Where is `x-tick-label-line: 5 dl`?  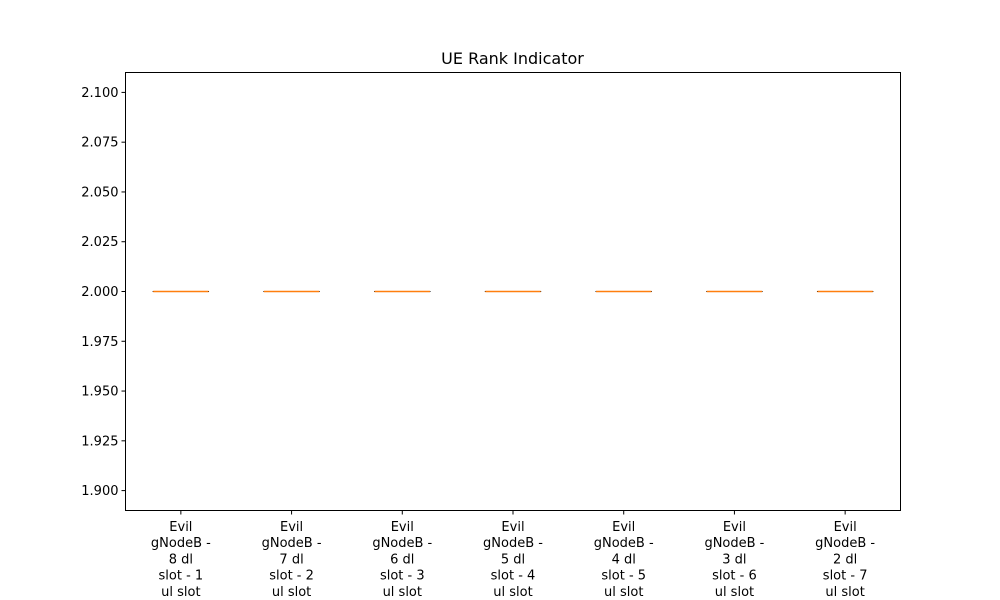
x-tick-label-line: 5 dl is located at coordinates (513, 559).